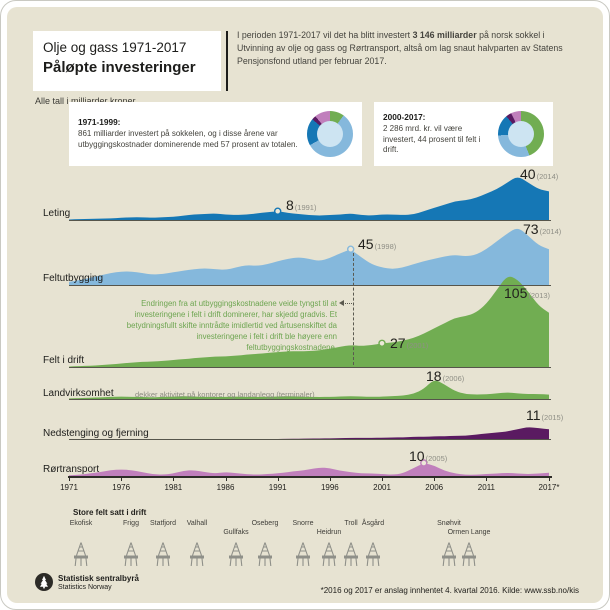 The height and width of the screenshot is (610, 610). What do you see at coordinates (539, 295) in the screenshot?
I see `peak-year: (2013)` at bounding box center [539, 295].